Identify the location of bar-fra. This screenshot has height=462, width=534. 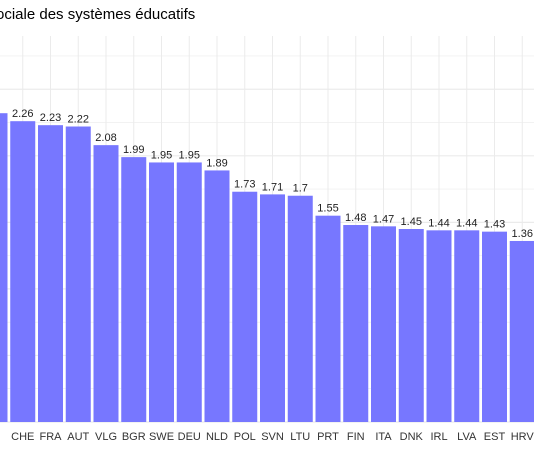
(50, 273).